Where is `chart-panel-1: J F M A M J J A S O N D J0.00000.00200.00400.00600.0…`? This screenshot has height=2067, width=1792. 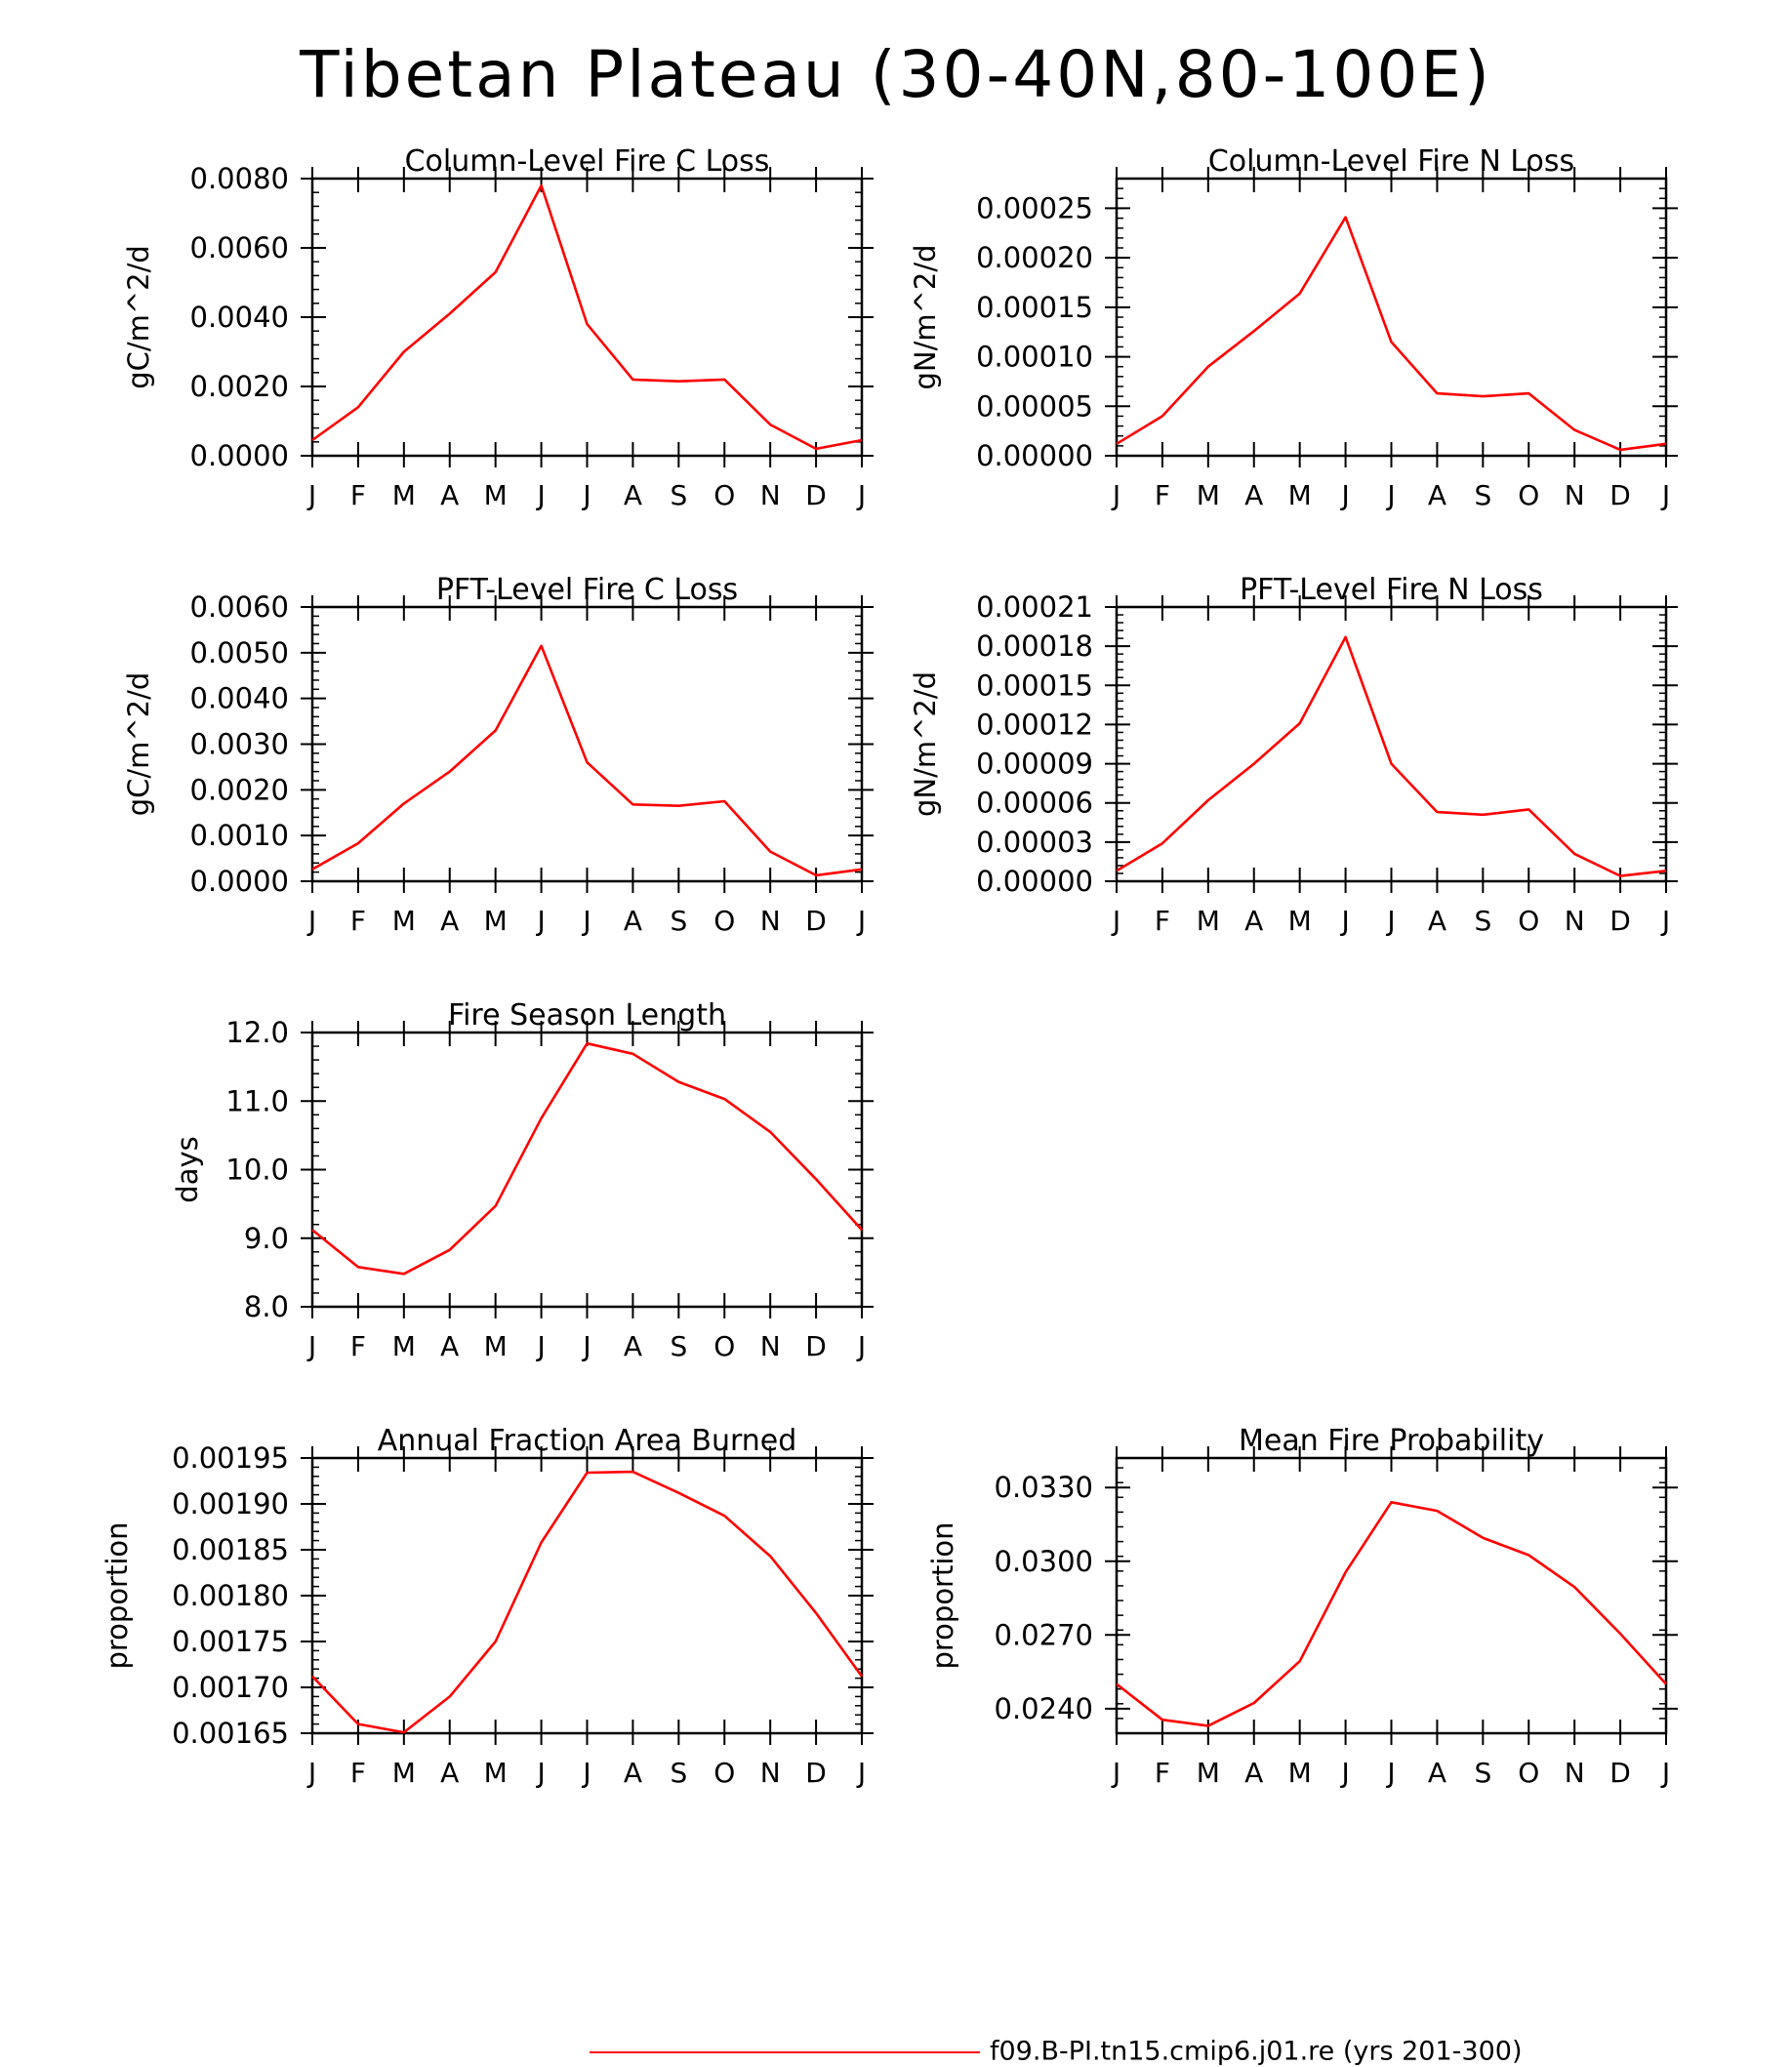 chart-panel-1: J F M A M J J A S O N D J0.00000.00200.00400.00600.0… is located at coordinates (498, 328).